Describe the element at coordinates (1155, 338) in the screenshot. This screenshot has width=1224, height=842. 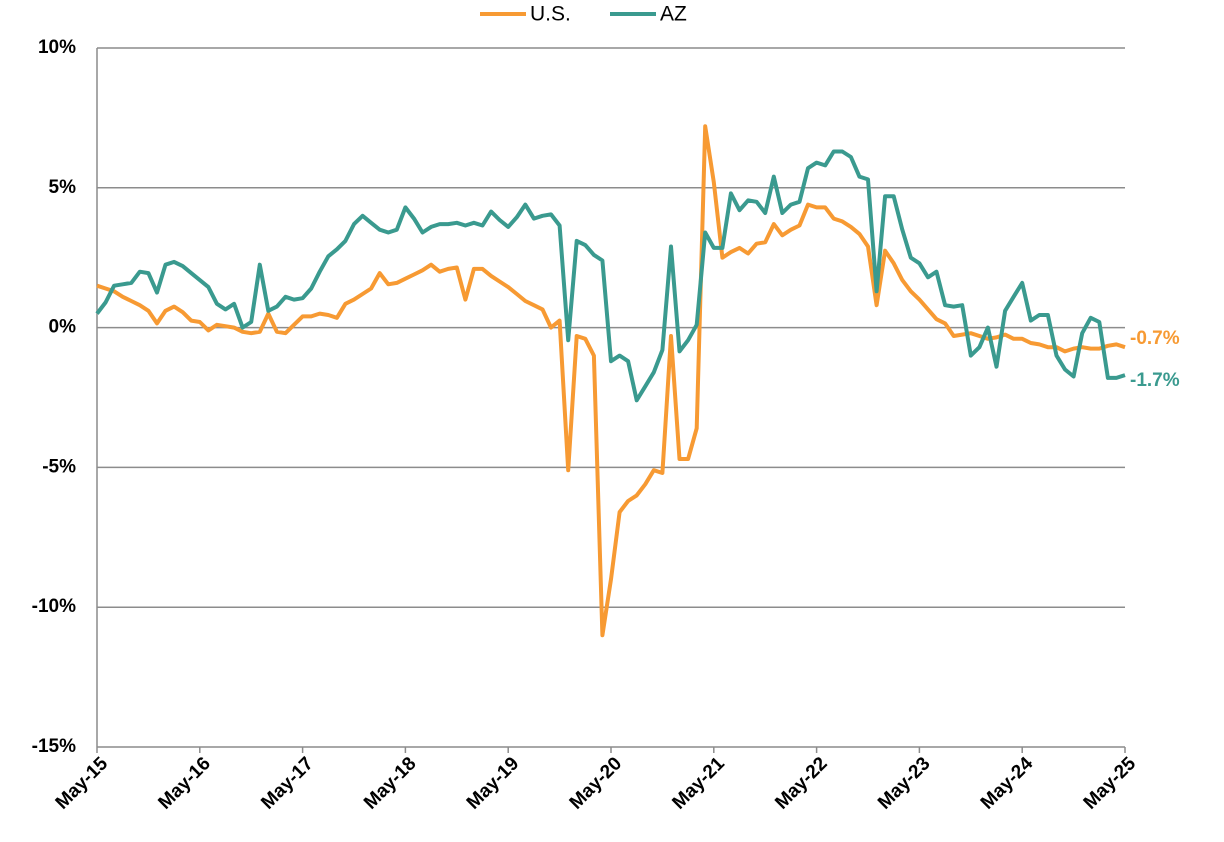
I see `end-label: -0.7%` at that location.